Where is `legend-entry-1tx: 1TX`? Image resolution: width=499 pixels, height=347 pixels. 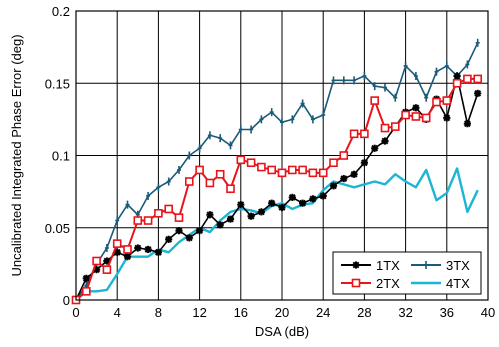 legend-entry-1tx: 1TX is located at coordinates (370, 265).